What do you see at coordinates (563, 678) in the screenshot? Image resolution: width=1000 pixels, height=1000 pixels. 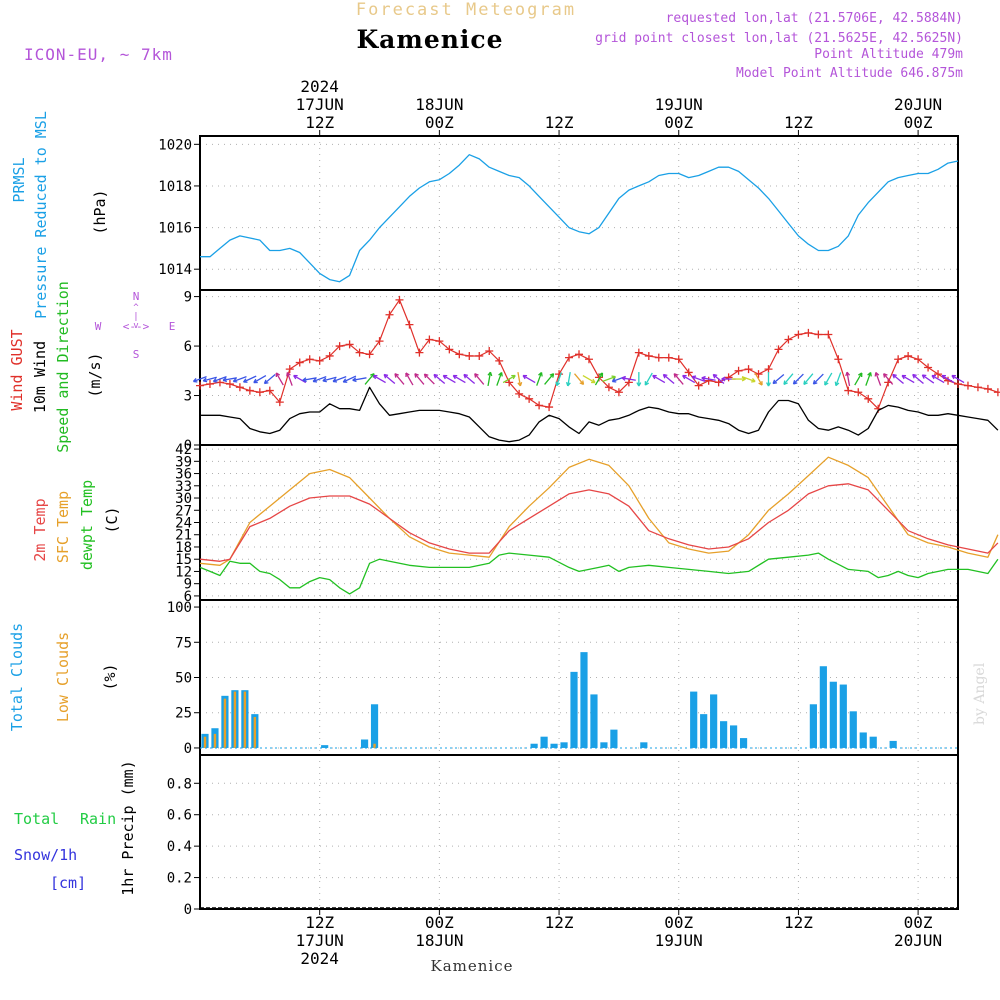 I see `panel-clouds: 0 25 50 75 100` at bounding box center [563, 678].